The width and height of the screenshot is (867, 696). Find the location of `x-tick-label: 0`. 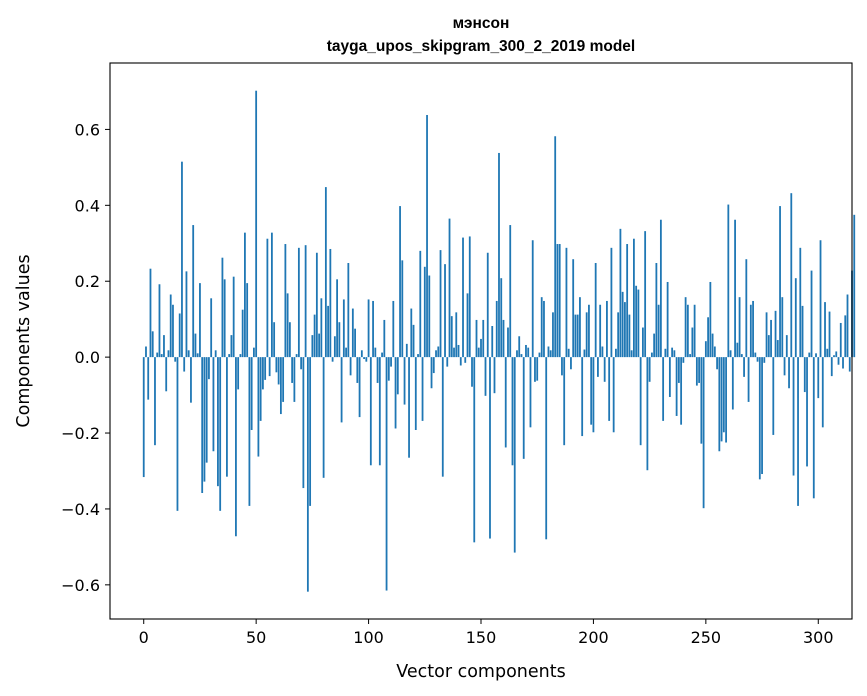

x-tick-label: 0 is located at coordinates (144, 637).